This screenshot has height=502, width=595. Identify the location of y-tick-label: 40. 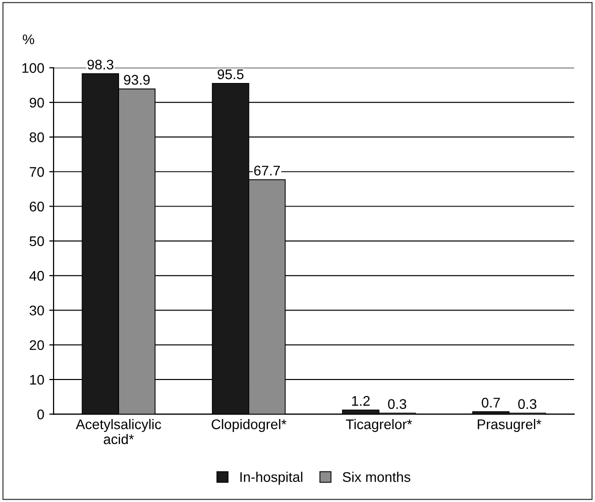
(36, 275).